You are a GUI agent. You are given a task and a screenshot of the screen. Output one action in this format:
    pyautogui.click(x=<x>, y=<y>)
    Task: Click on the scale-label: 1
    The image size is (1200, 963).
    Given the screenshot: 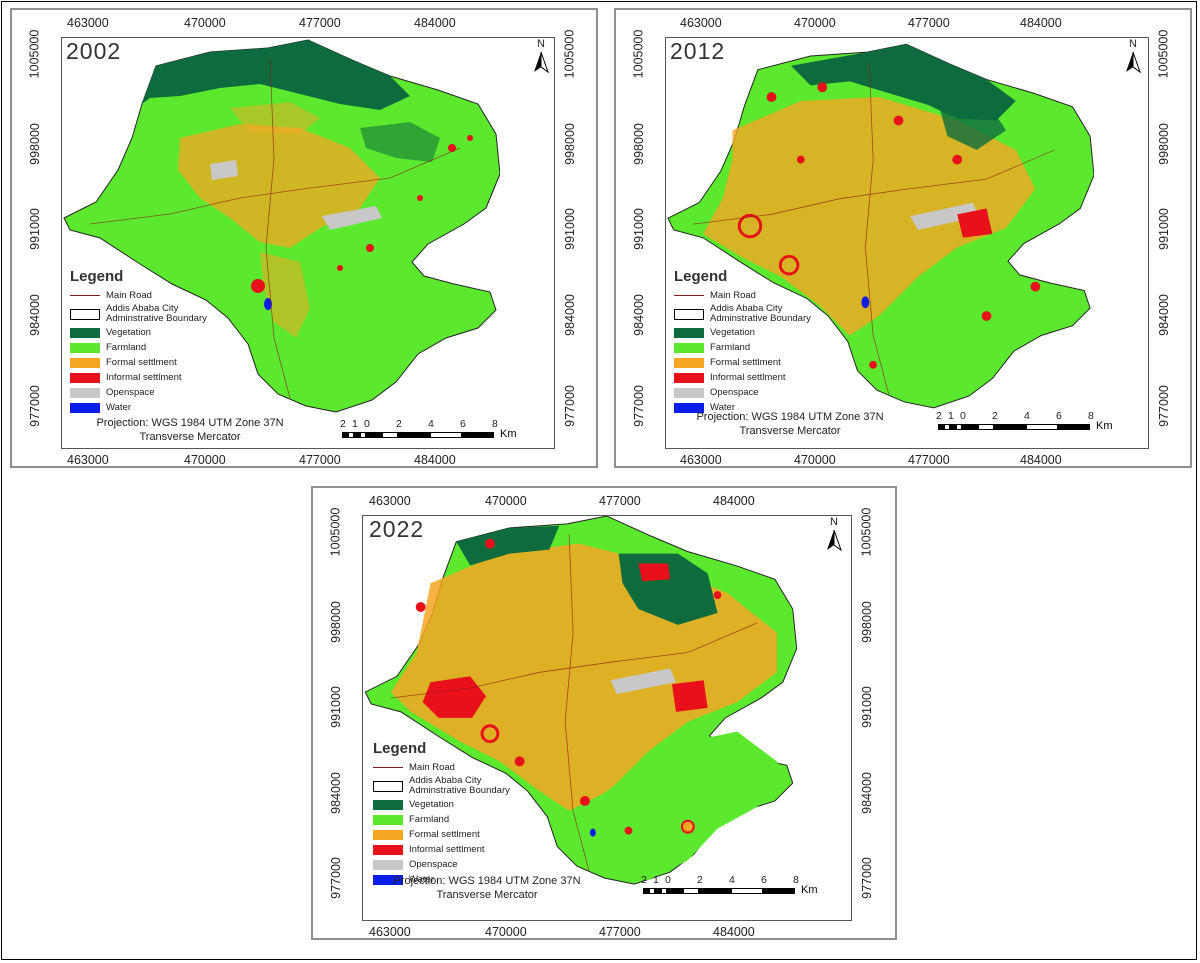 What is the action you would take?
    pyautogui.click(x=656, y=880)
    